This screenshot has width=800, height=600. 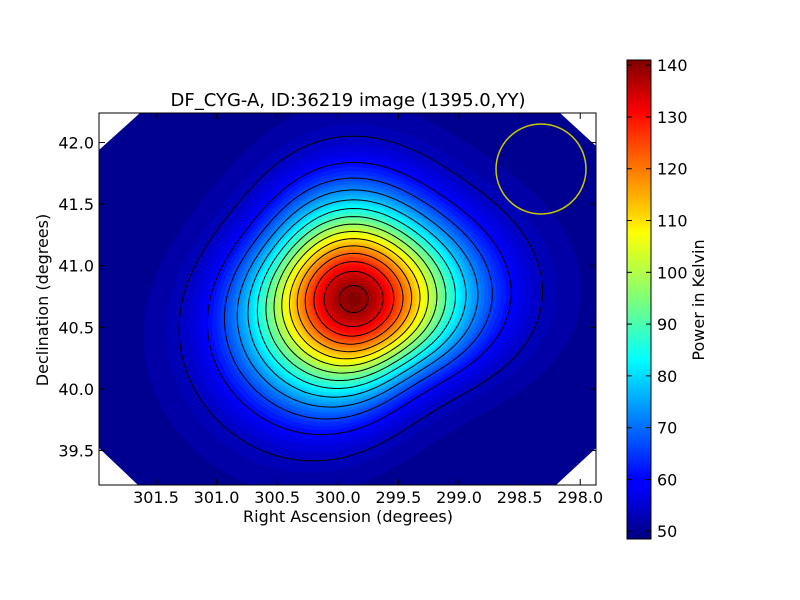 I want to click on colorbar-tick-label: 50, so click(x=667, y=531).